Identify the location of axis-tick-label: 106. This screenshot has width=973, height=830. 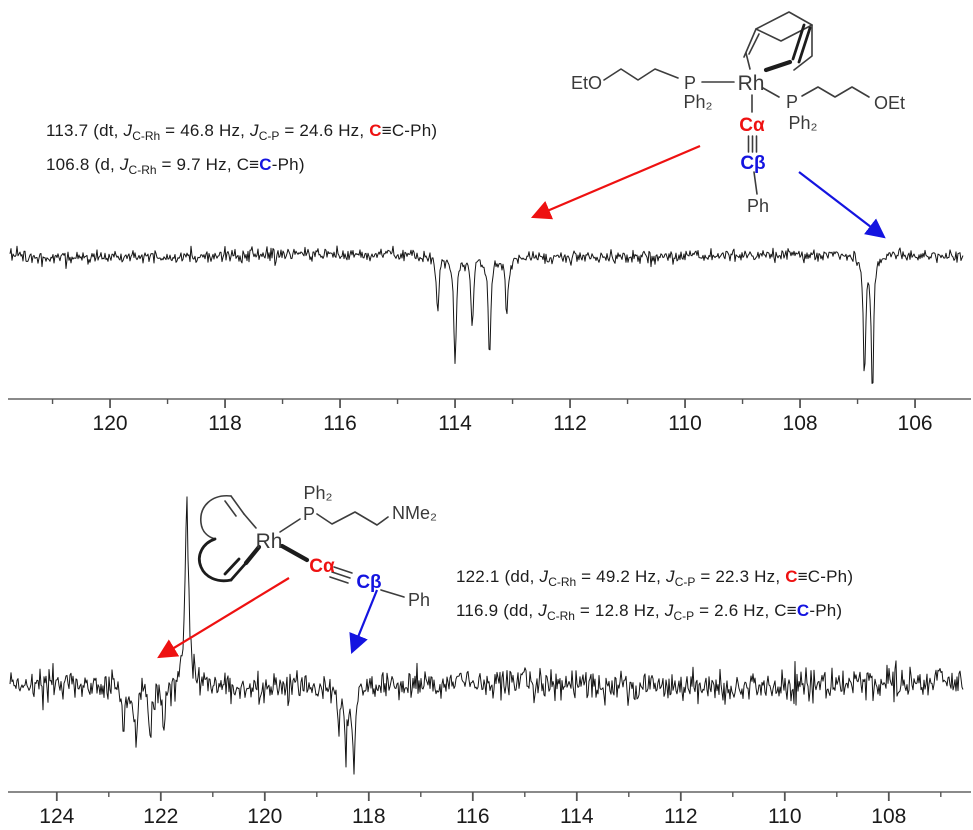
(915, 423).